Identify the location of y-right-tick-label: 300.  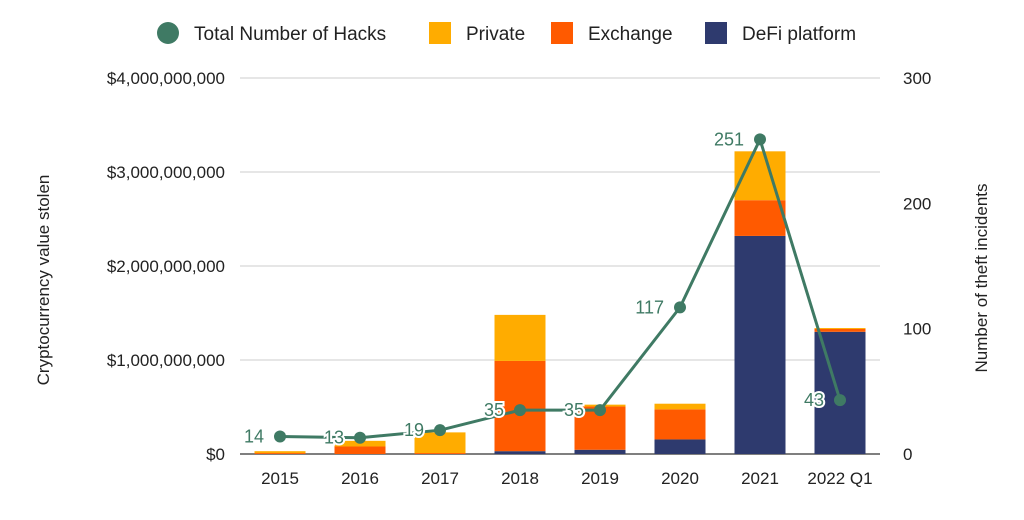
(917, 78).